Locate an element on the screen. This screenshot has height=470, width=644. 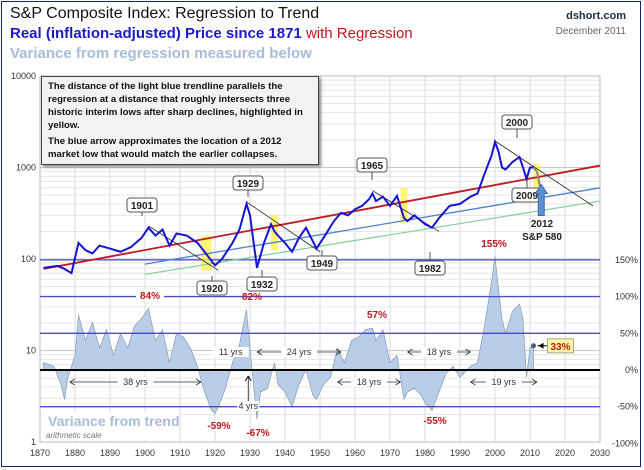
left-tick-label: 100 is located at coordinates (28, 259).